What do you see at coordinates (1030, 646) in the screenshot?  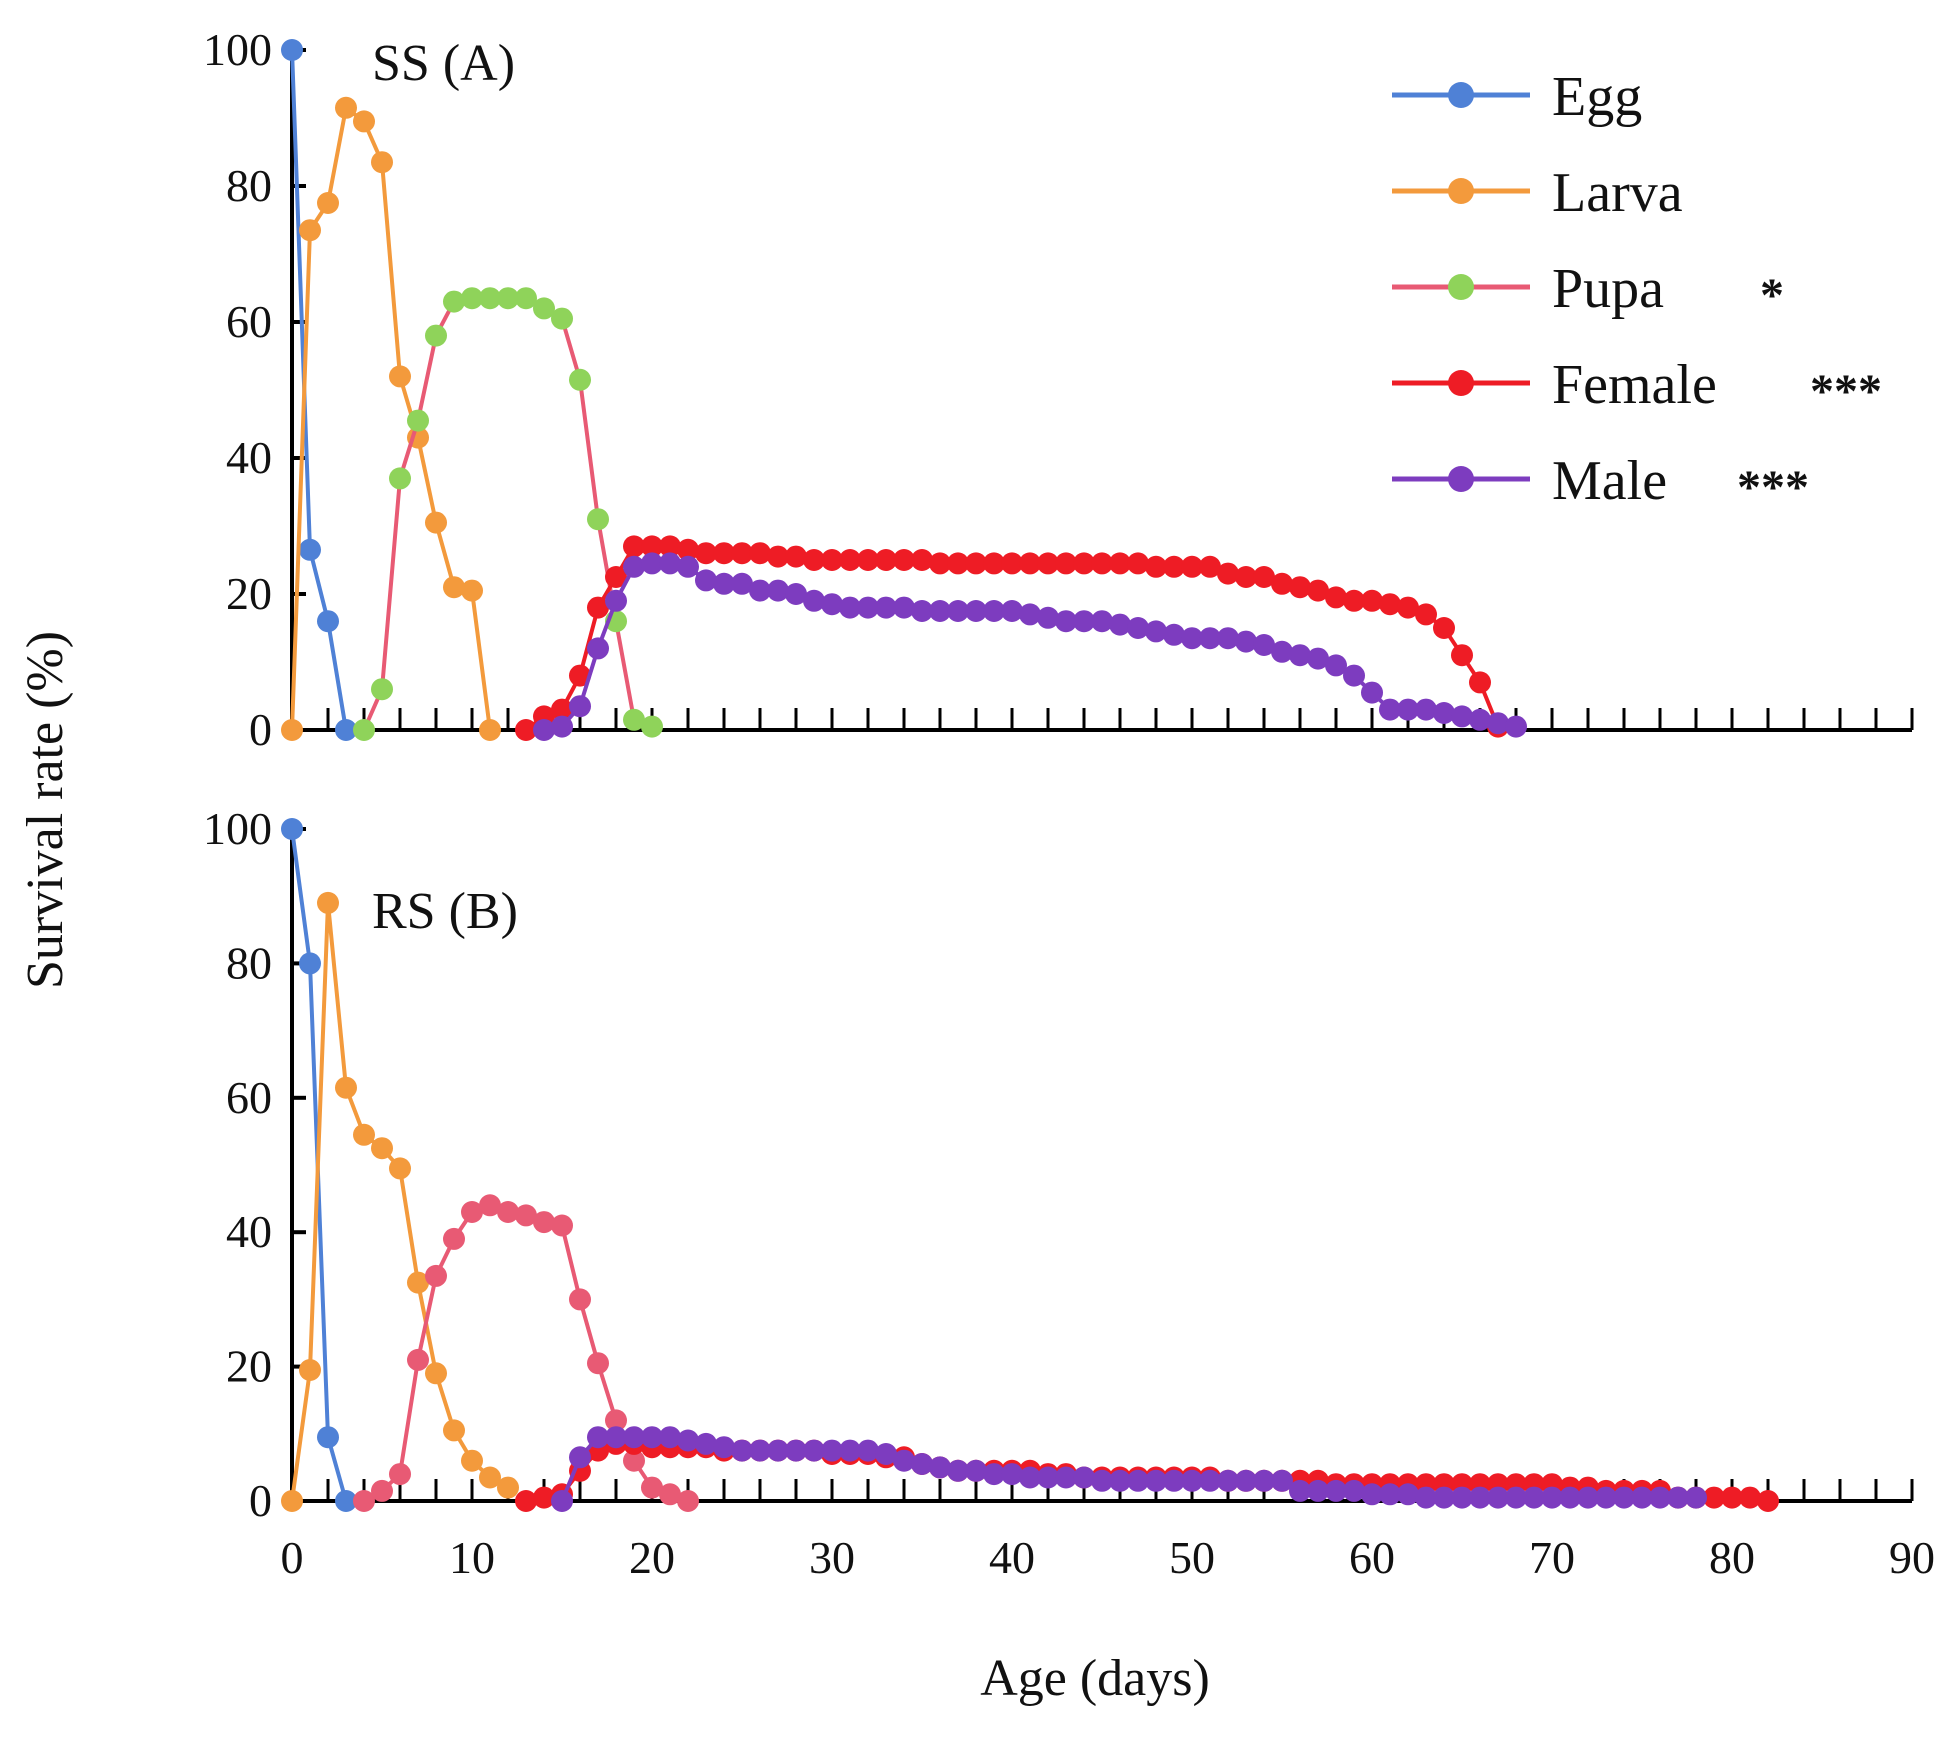 I see `series-line-male` at bounding box center [1030, 646].